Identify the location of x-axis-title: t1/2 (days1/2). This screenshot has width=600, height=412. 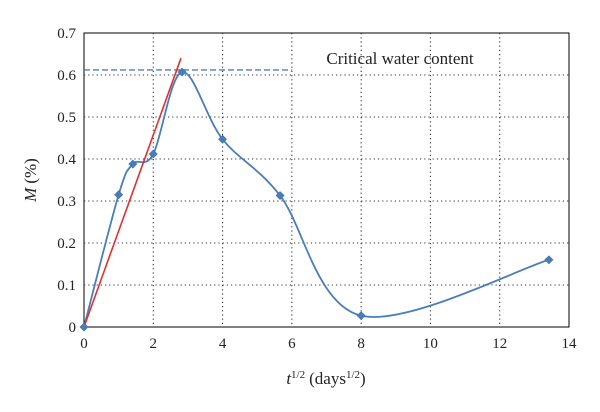
(325, 378).